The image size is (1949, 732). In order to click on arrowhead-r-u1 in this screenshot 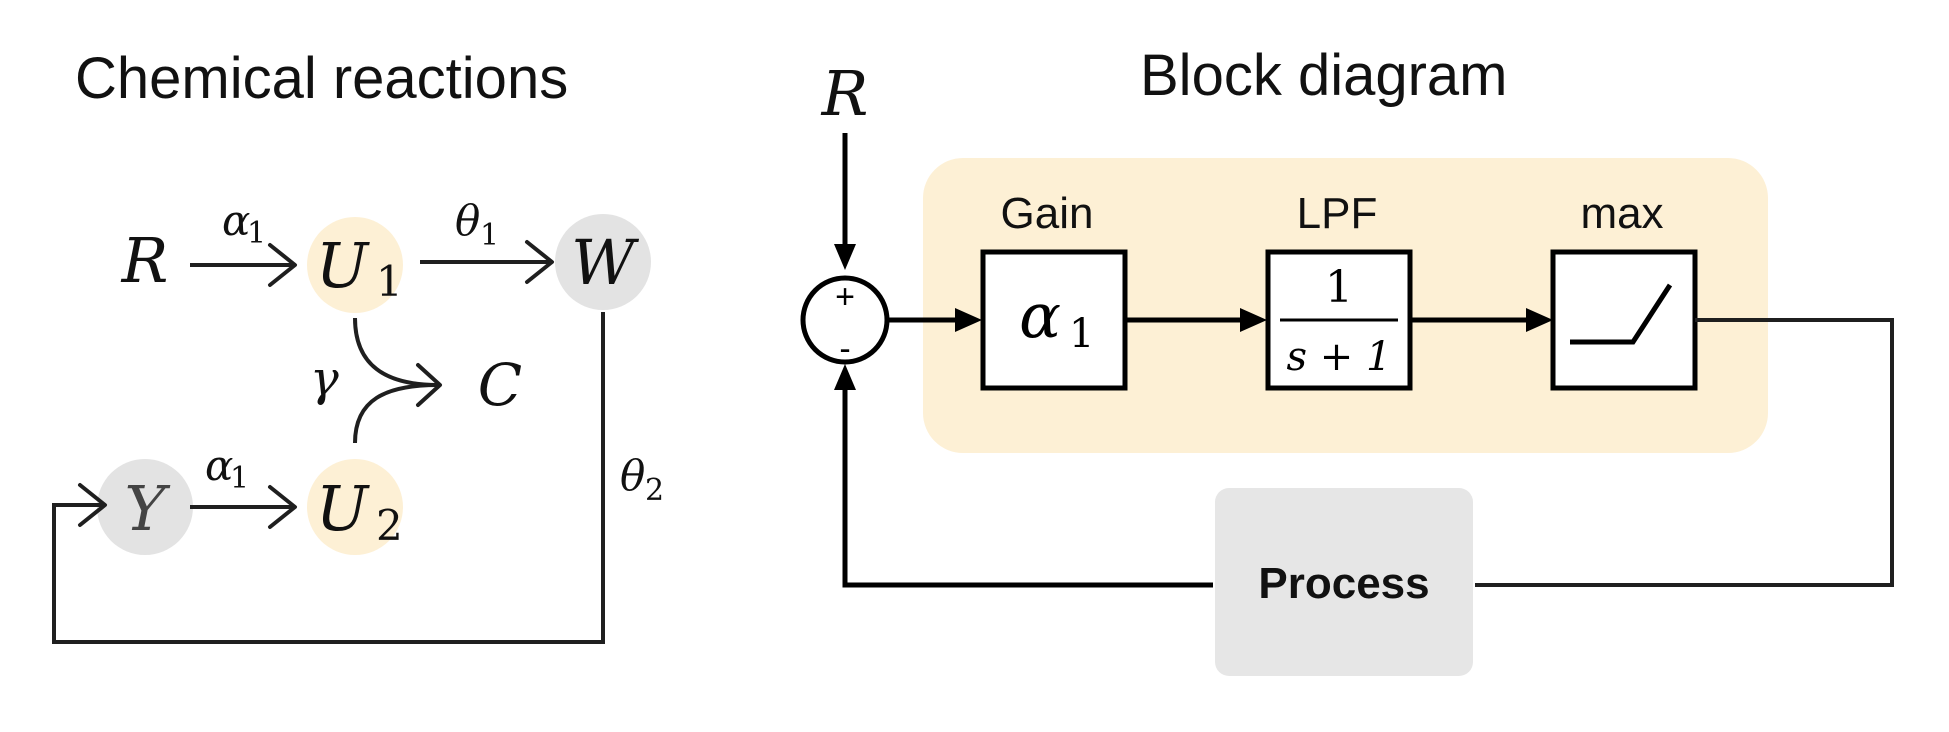, I will do `click(282, 265)`.